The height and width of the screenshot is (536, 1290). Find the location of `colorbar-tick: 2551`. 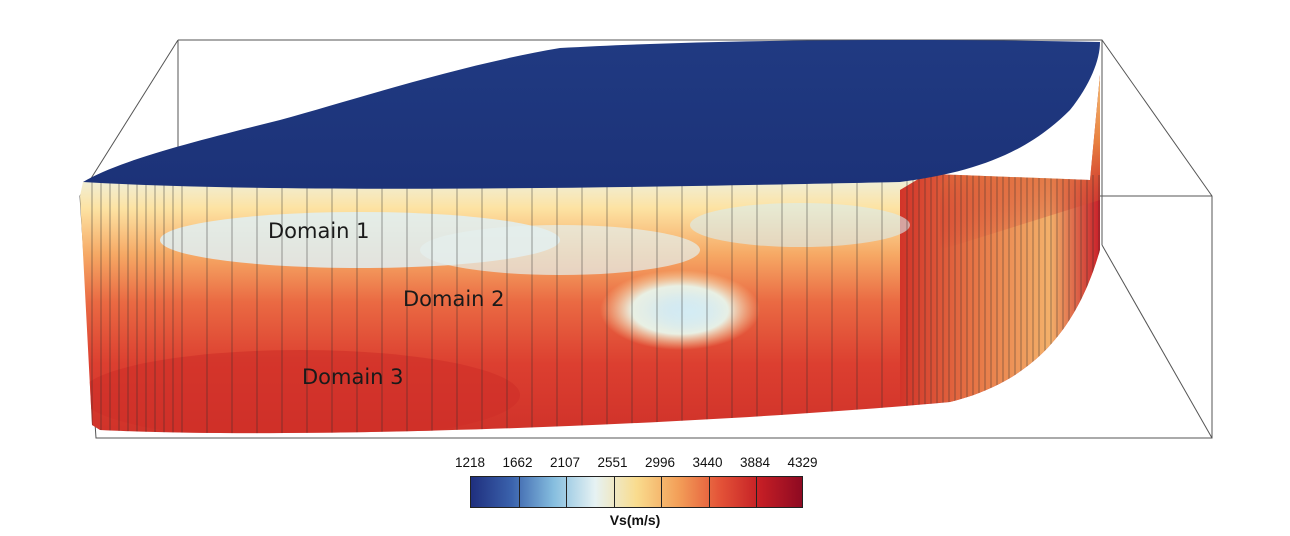

colorbar-tick: 2551 is located at coordinates (612, 462).